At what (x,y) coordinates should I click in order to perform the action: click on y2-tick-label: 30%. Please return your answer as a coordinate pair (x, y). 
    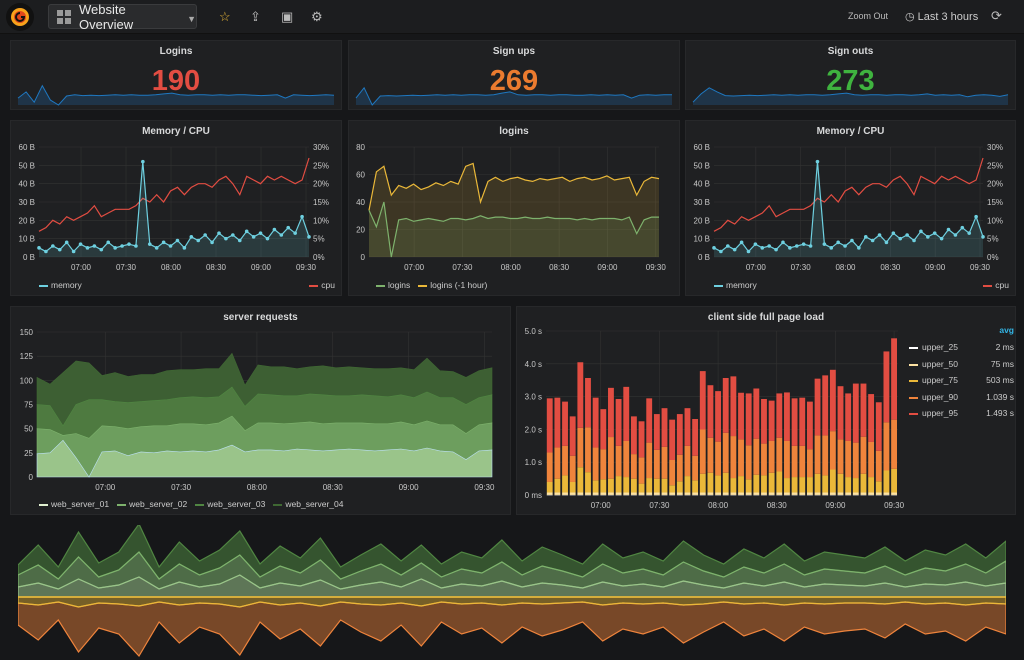
    Looking at the image, I should click on (995, 147).